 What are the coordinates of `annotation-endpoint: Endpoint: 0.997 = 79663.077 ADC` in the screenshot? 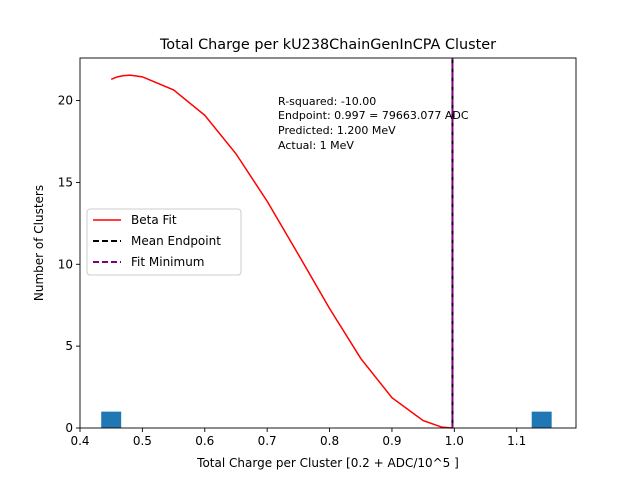 It's located at (373, 115).